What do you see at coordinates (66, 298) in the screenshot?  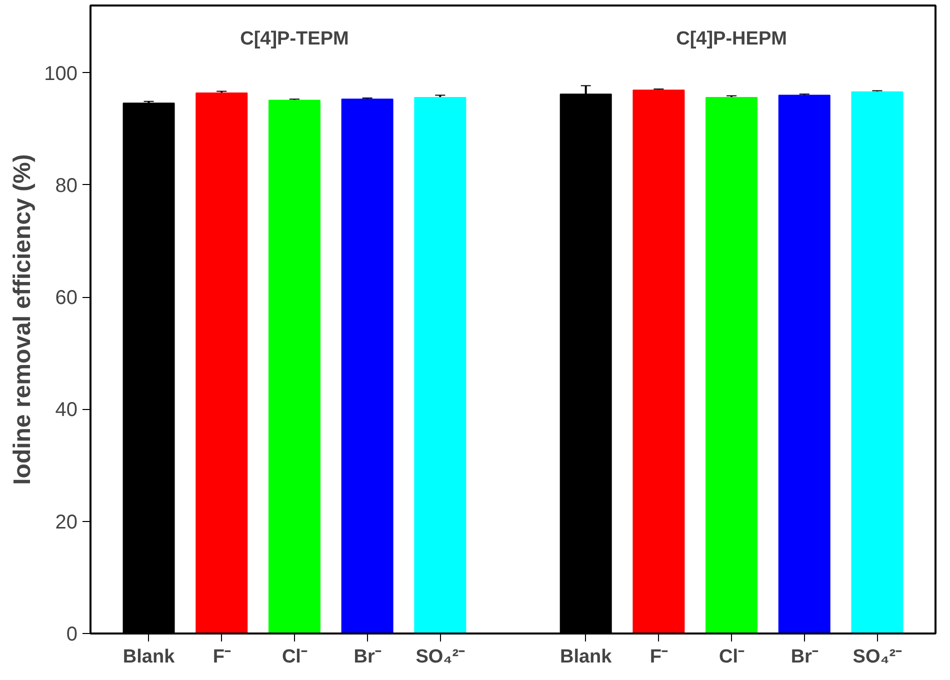 I see `y-tick-label: 60` at bounding box center [66, 298].